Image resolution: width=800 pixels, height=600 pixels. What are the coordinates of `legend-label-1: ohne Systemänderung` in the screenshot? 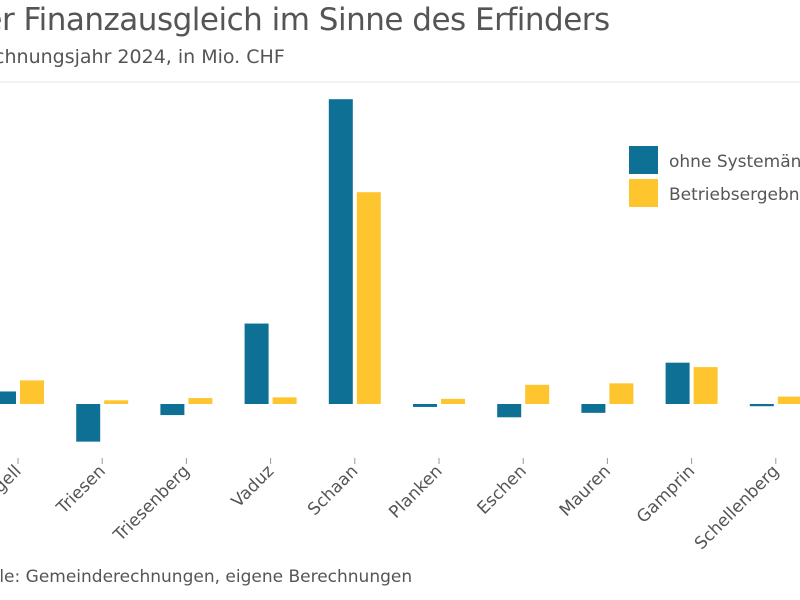 It's located at (734, 162).